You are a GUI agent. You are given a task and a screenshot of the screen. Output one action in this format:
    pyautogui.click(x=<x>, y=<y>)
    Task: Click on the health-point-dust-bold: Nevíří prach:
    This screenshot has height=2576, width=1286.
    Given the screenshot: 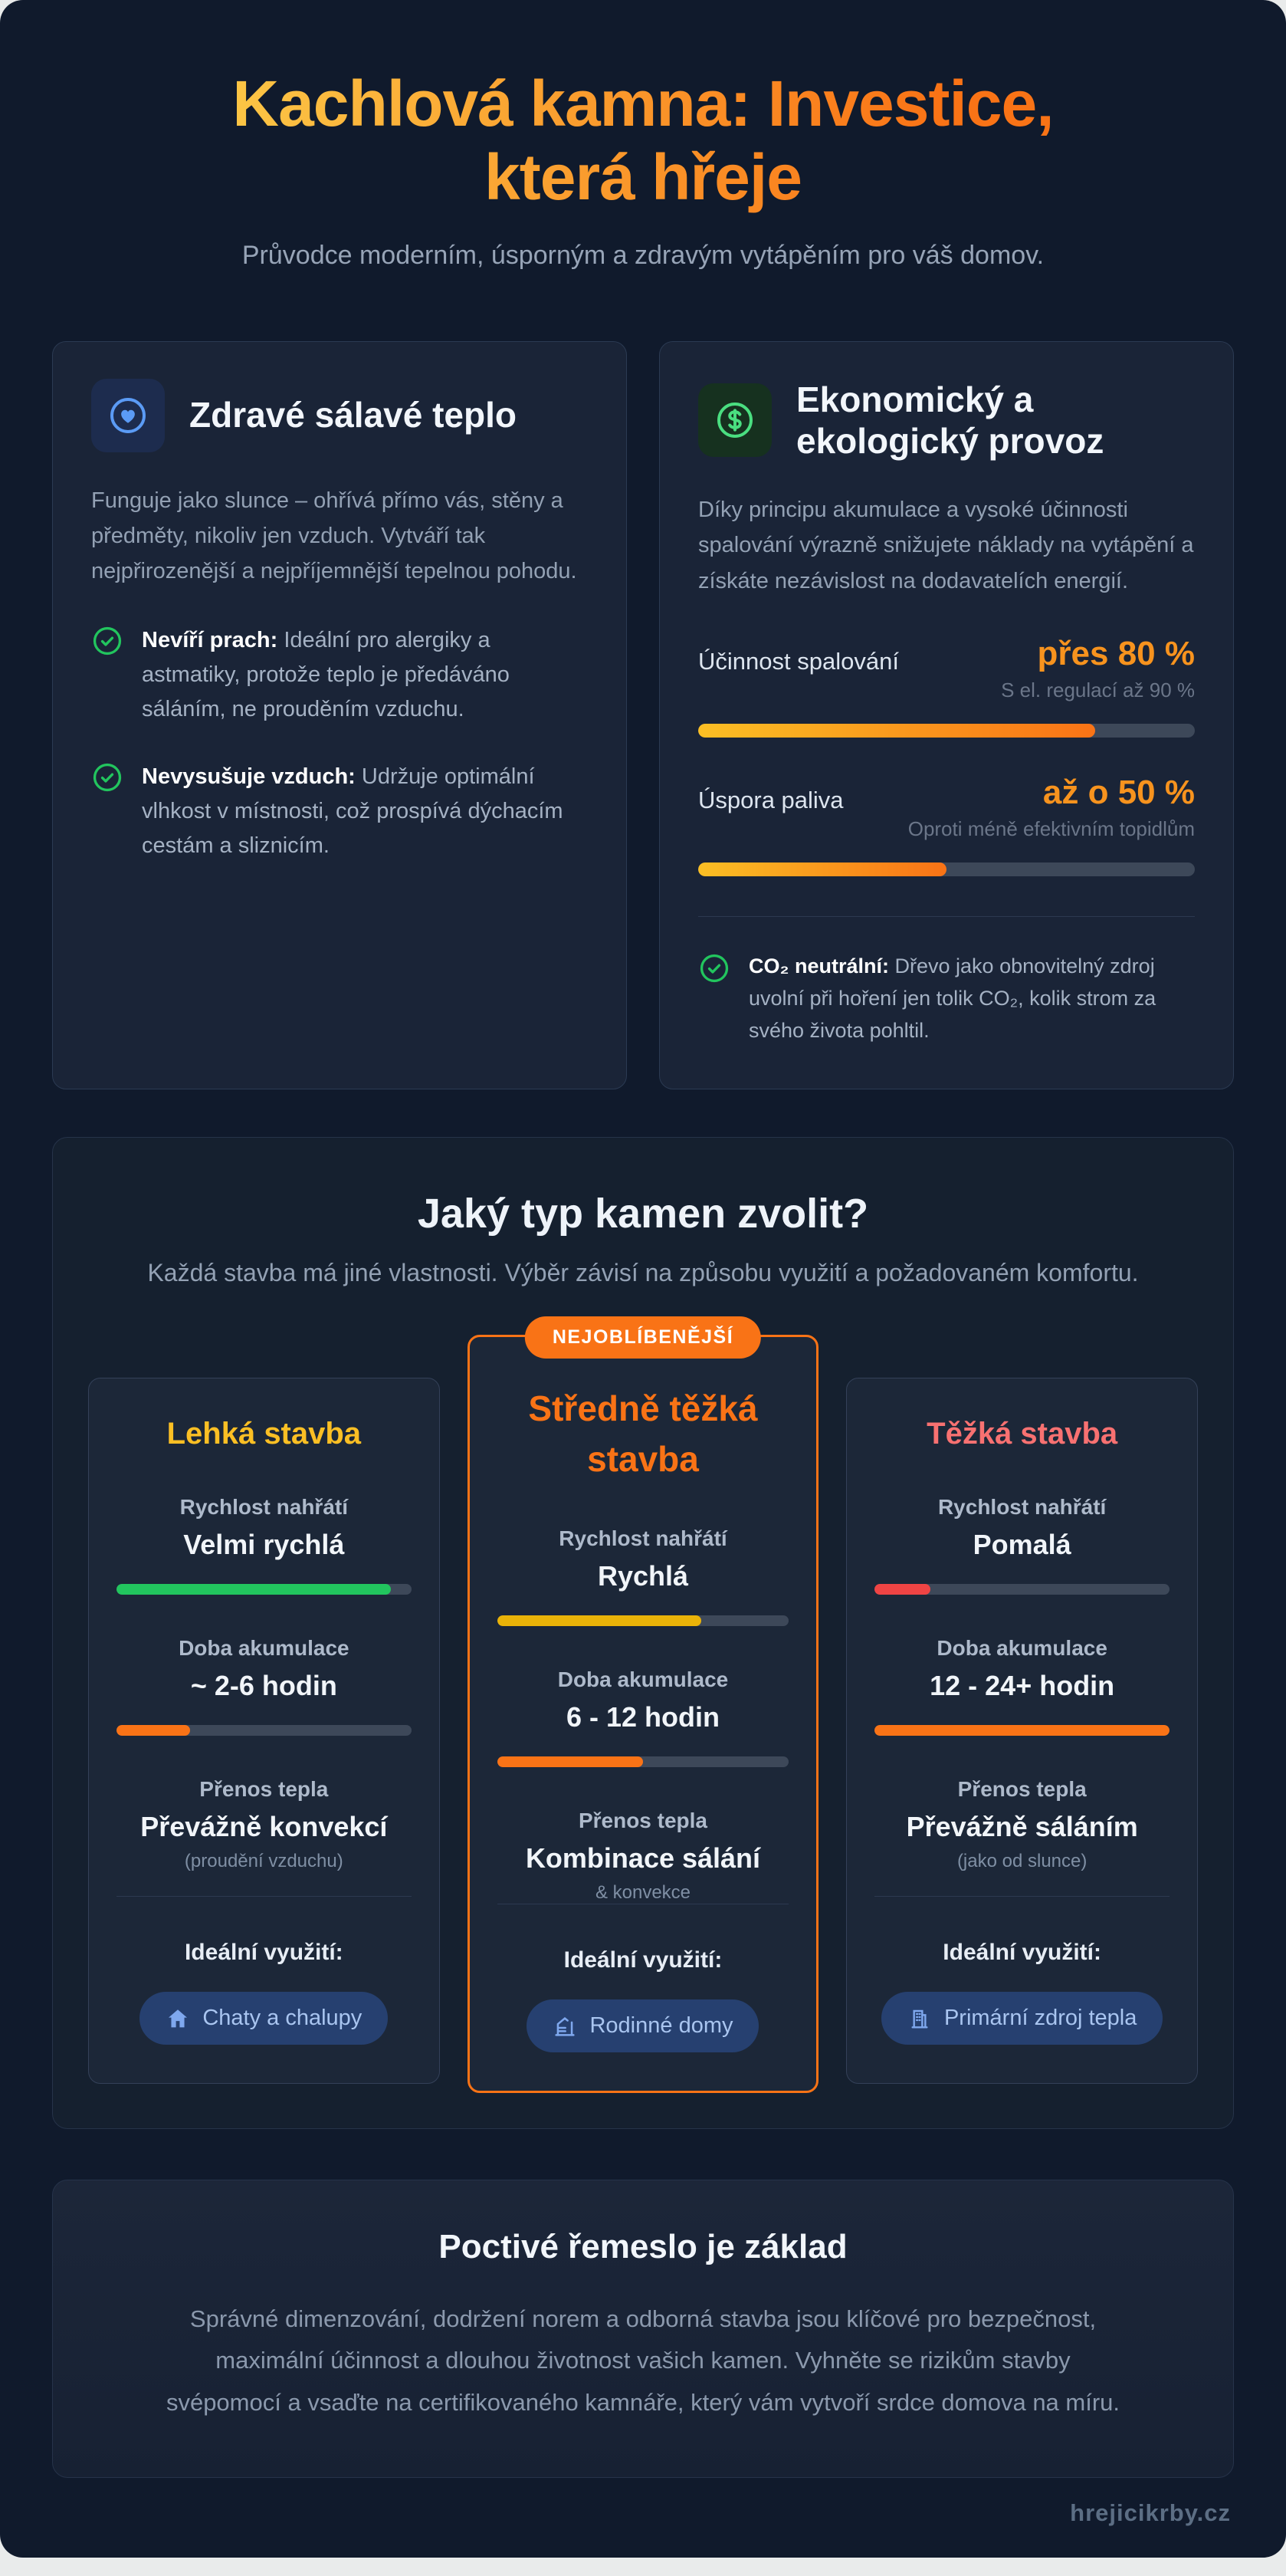 What is the action you would take?
    pyautogui.click(x=210, y=640)
    